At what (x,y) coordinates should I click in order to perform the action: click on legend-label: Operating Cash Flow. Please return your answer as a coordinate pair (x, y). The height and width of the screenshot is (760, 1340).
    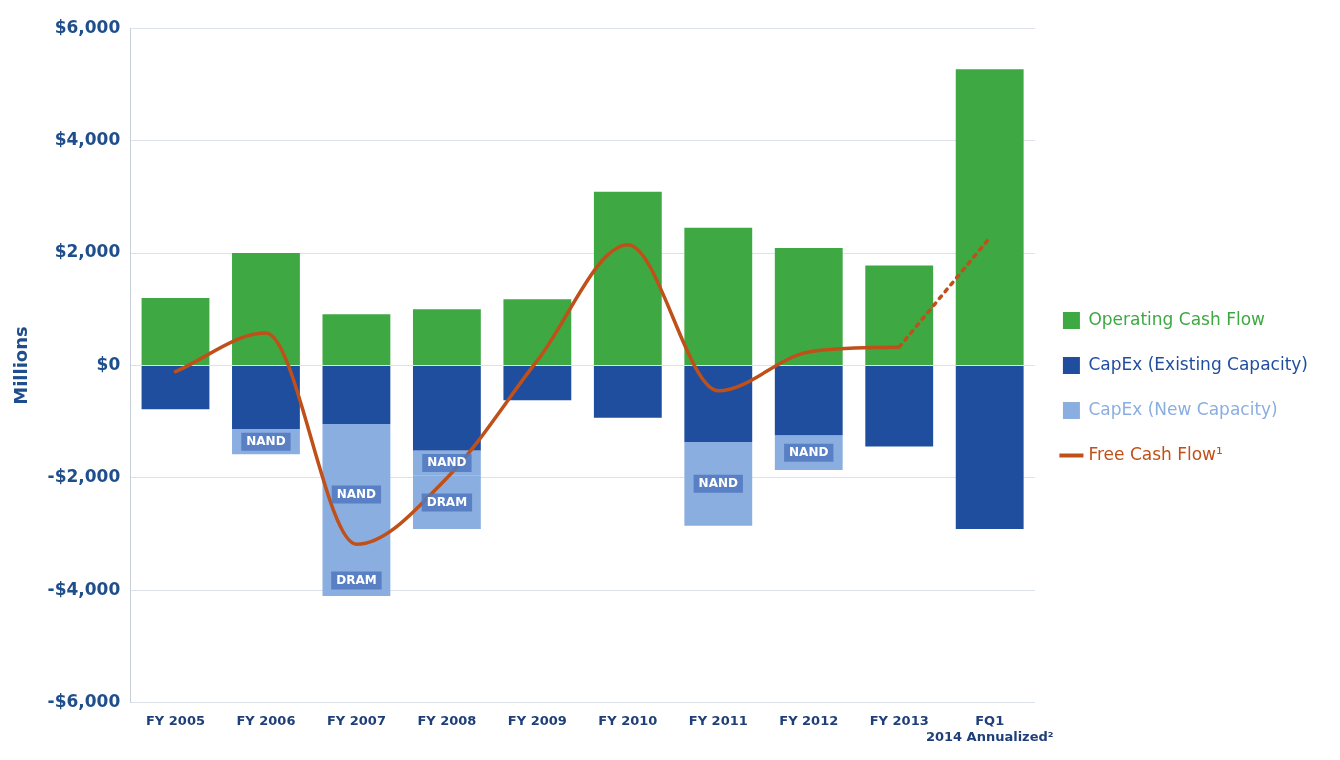
    Looking at the image, I should click on (1177, 318).